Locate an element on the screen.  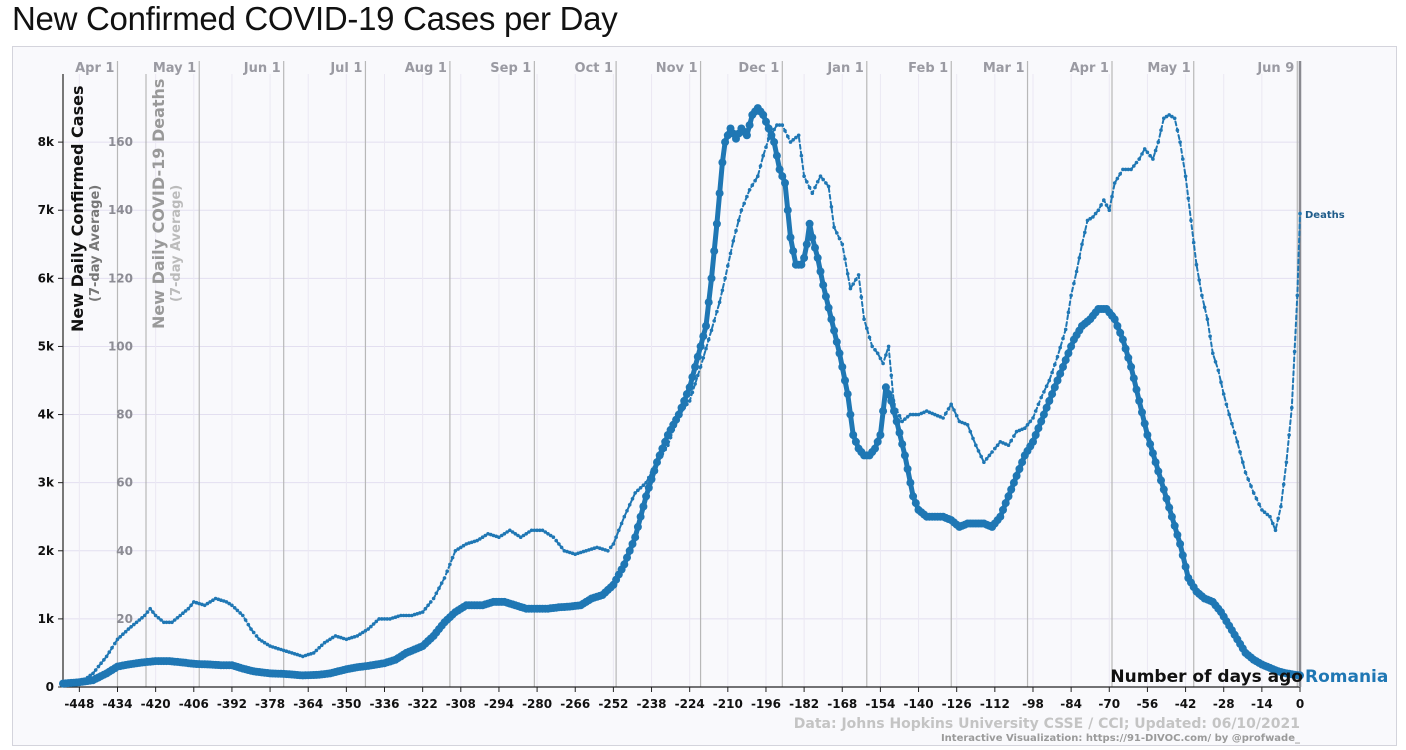
month-label: Apr 1 is located at coordinates (1089, 68).